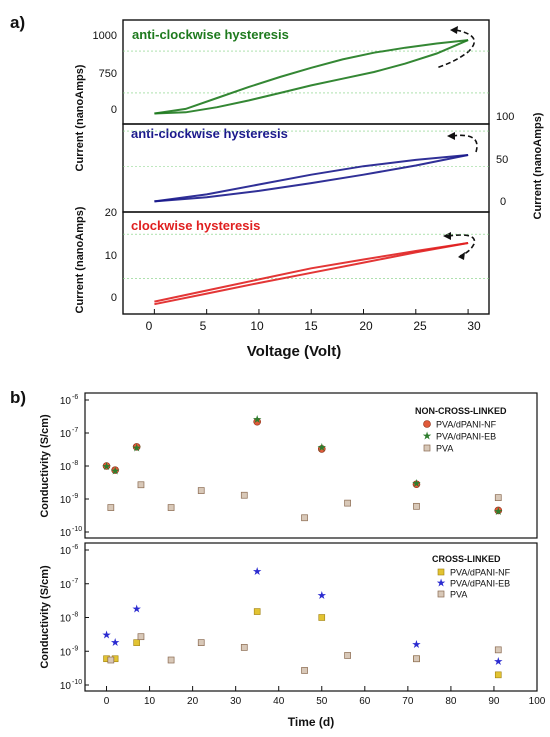  I want to click on panel-a-y-label-bottom: Current (nanoAmps), so click(80, 259).